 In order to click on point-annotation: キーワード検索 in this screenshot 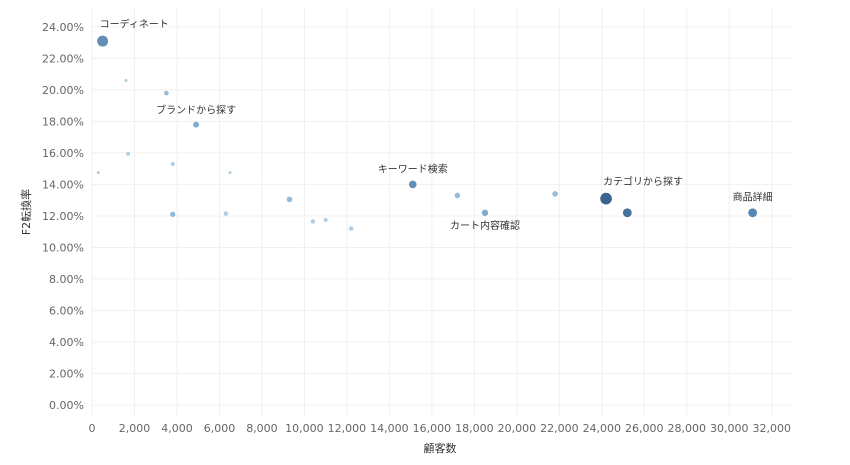, I will do `click(413, 169)`.